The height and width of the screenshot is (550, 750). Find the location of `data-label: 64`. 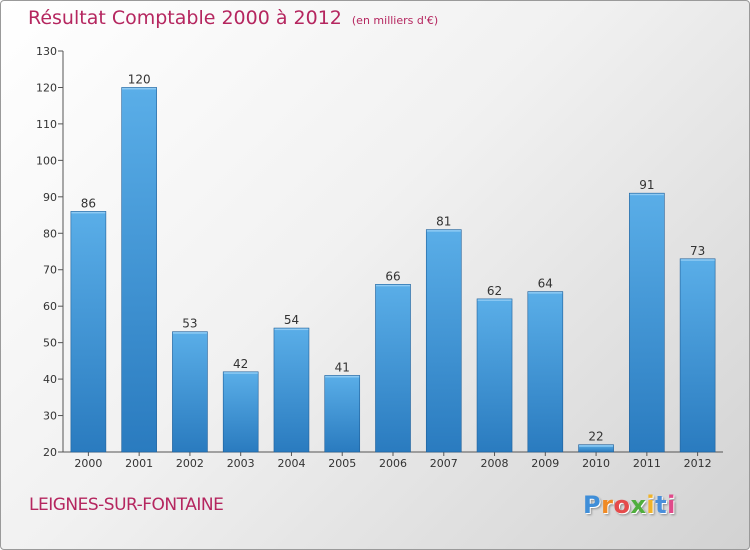

data-label: 64 is located at coordinates (545, 284).